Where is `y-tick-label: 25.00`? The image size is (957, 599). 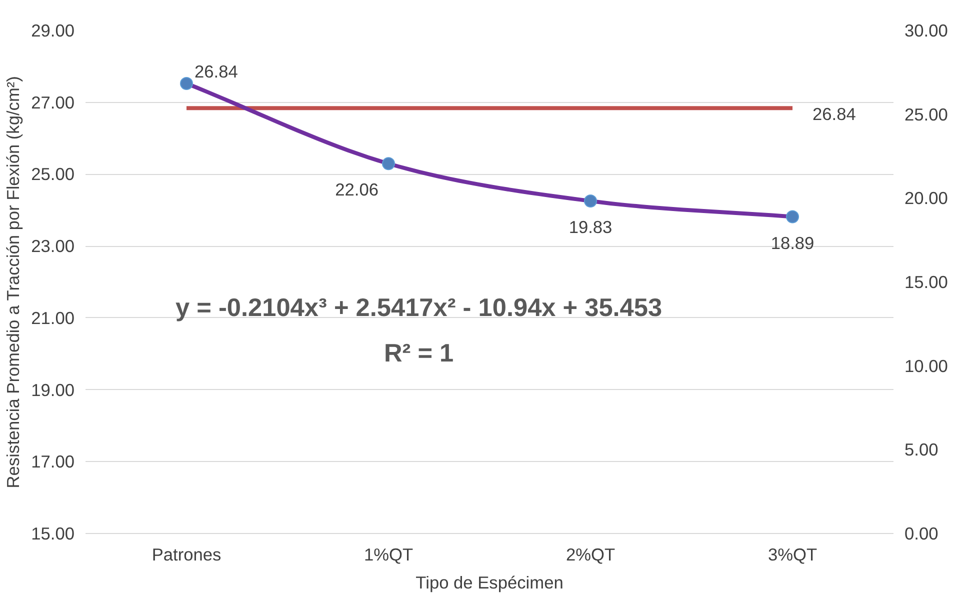 y-tick-label: 25.00 is located at coordinates (53, 174).